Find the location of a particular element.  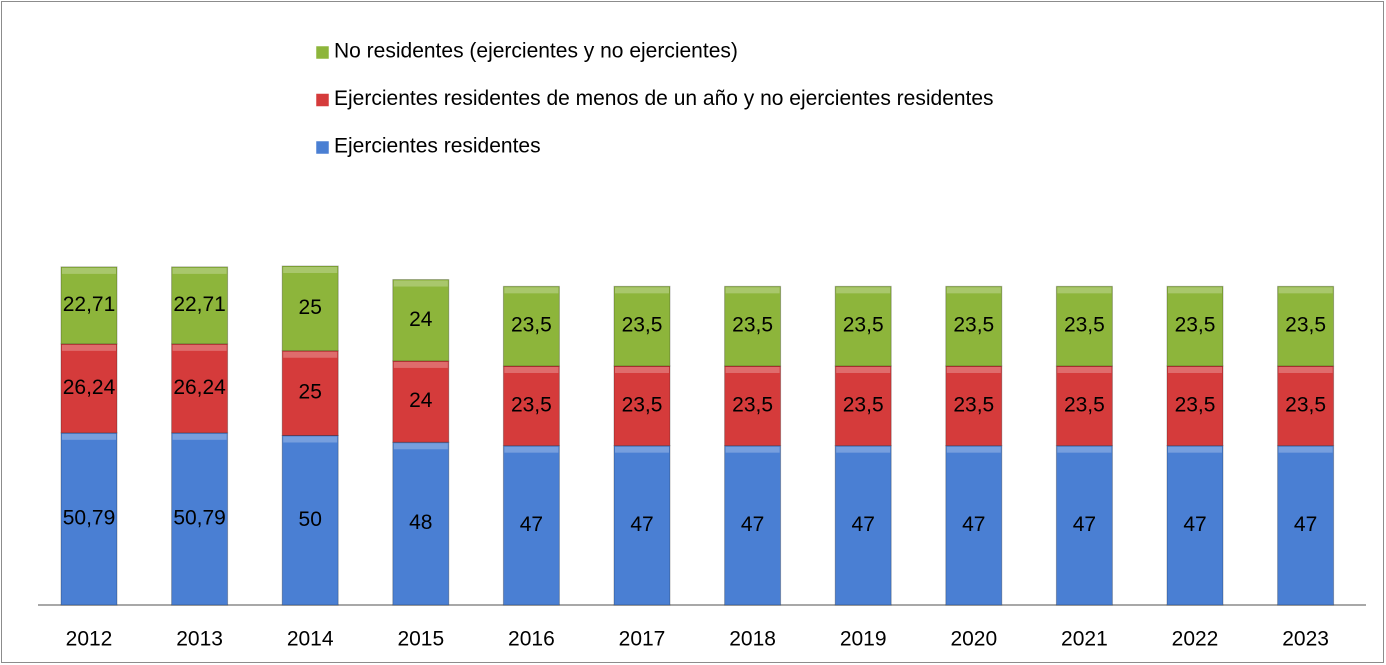

x-tick-label: 2023 is located at coordinates (1305, 639).